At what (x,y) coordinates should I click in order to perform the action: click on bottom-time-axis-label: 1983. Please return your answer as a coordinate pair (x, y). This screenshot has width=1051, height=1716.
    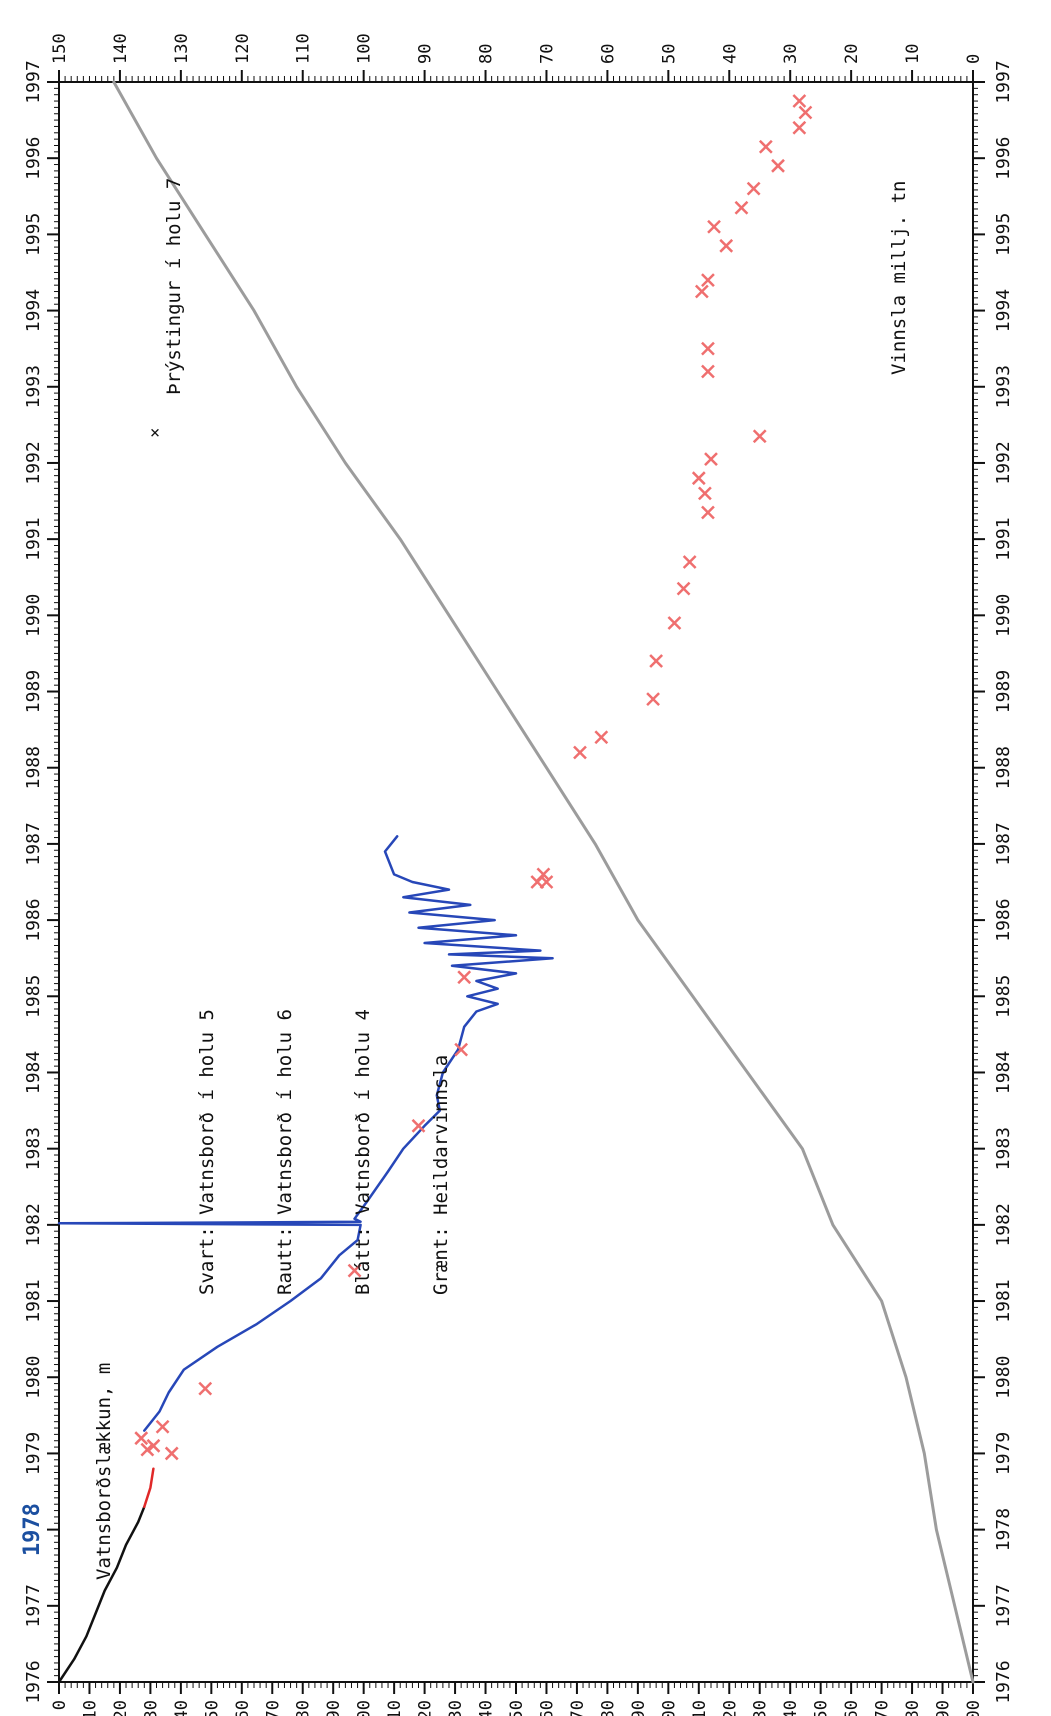
    Looking at the image, I should click on (1003, 1148).